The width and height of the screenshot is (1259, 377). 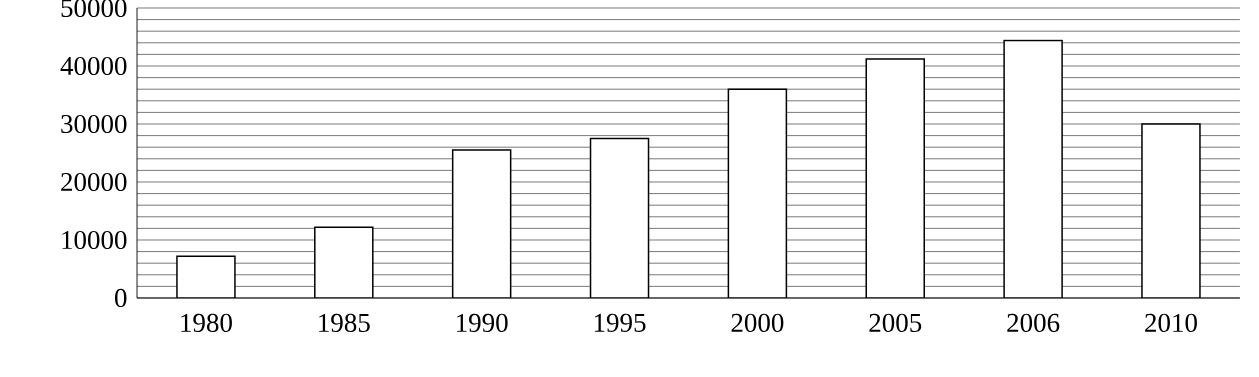 What do you see at coordinates (94, 240) in the screenshot?
I see `y-tick-label: 10000` at bounding box center [94, 240].